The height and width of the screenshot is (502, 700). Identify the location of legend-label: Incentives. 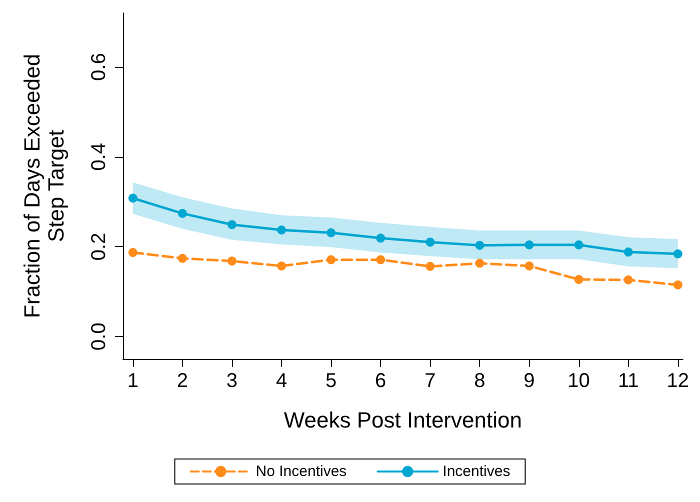
(476, 471).